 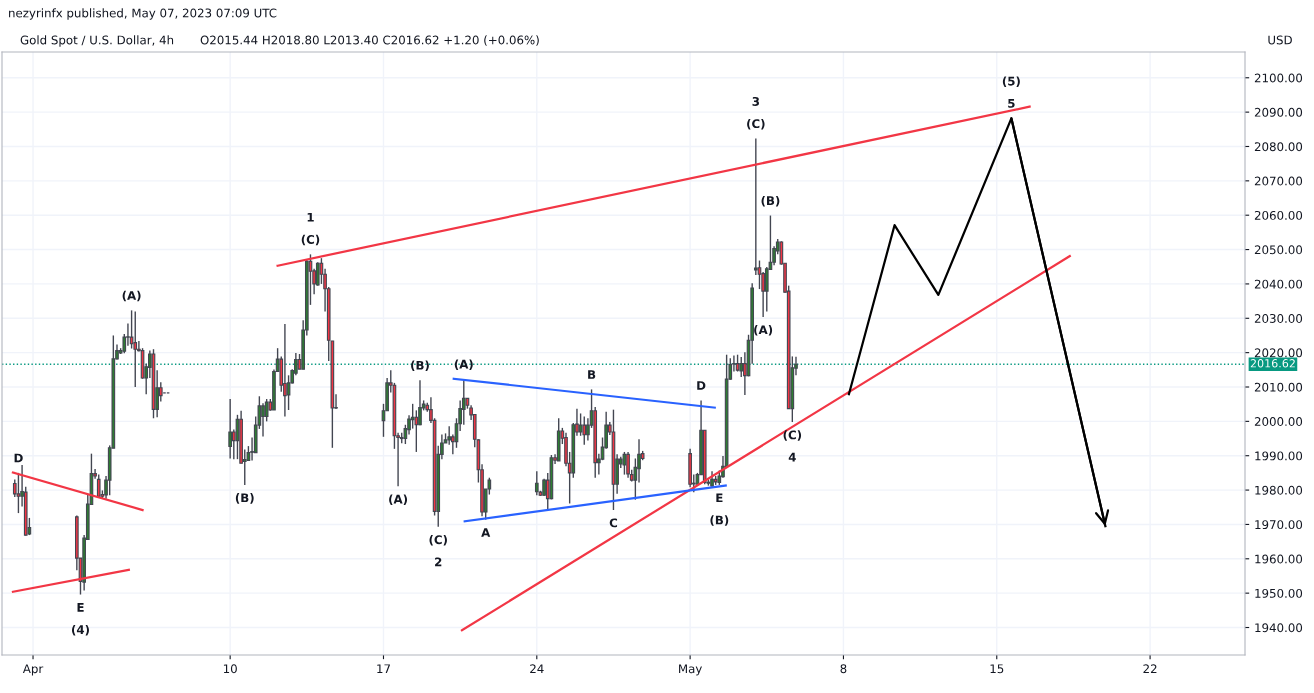 What do you see at coordinates (97, 41) in the screenshot?
I see `chart-title: Gold Spot / U.S. Dollar, 4h` at bounding box center [97, 41].